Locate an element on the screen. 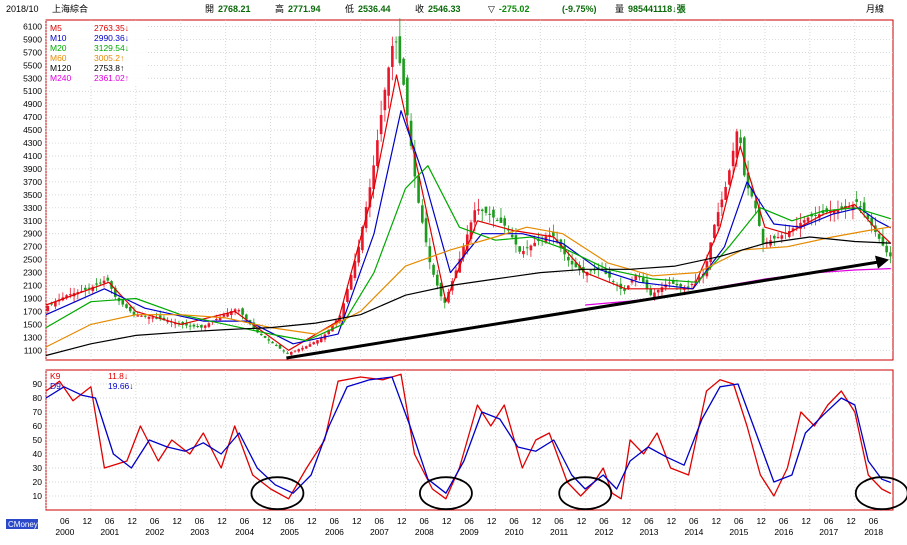 Image resolution: width=907 pixels, height=545 pixels. header-field-value: 2536.44 is located at coordinates (374, 9).